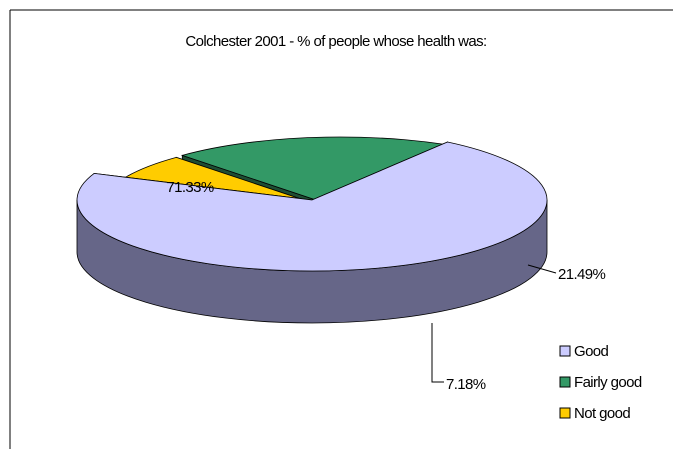  What do you see at coordinates (190, 187) in the screenshot?
I see `data-label-good: 71.33%` at bounding box center [190, 187].